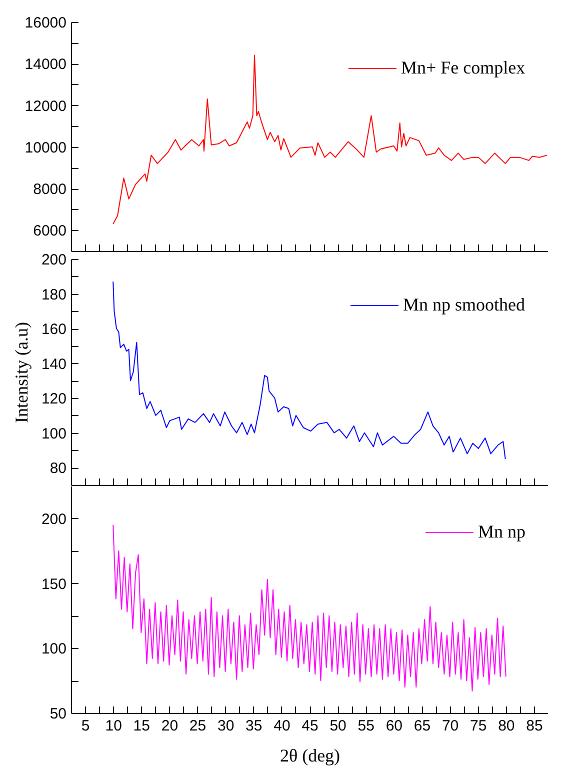 This screenshot has width=565, height=769. I want to click on y-axis-title: Intensity (a.u), so click(21, 372).